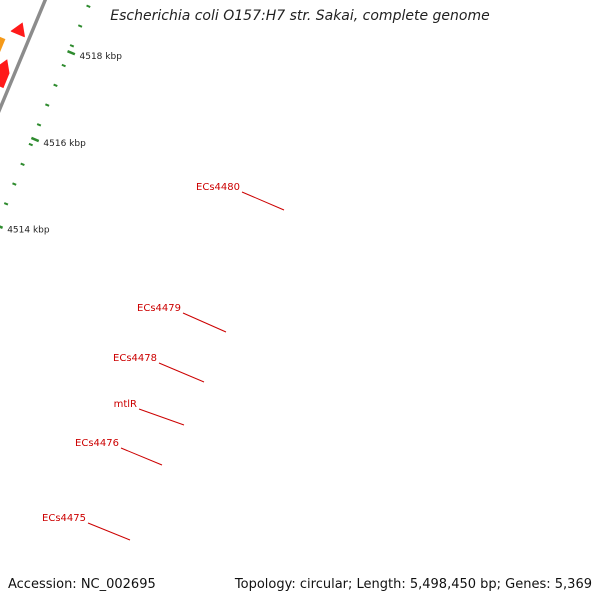 The width and height of the screenshot is (600, 600). I want to click on scale-tick-label: 4516 kbp, so click(64, 144).